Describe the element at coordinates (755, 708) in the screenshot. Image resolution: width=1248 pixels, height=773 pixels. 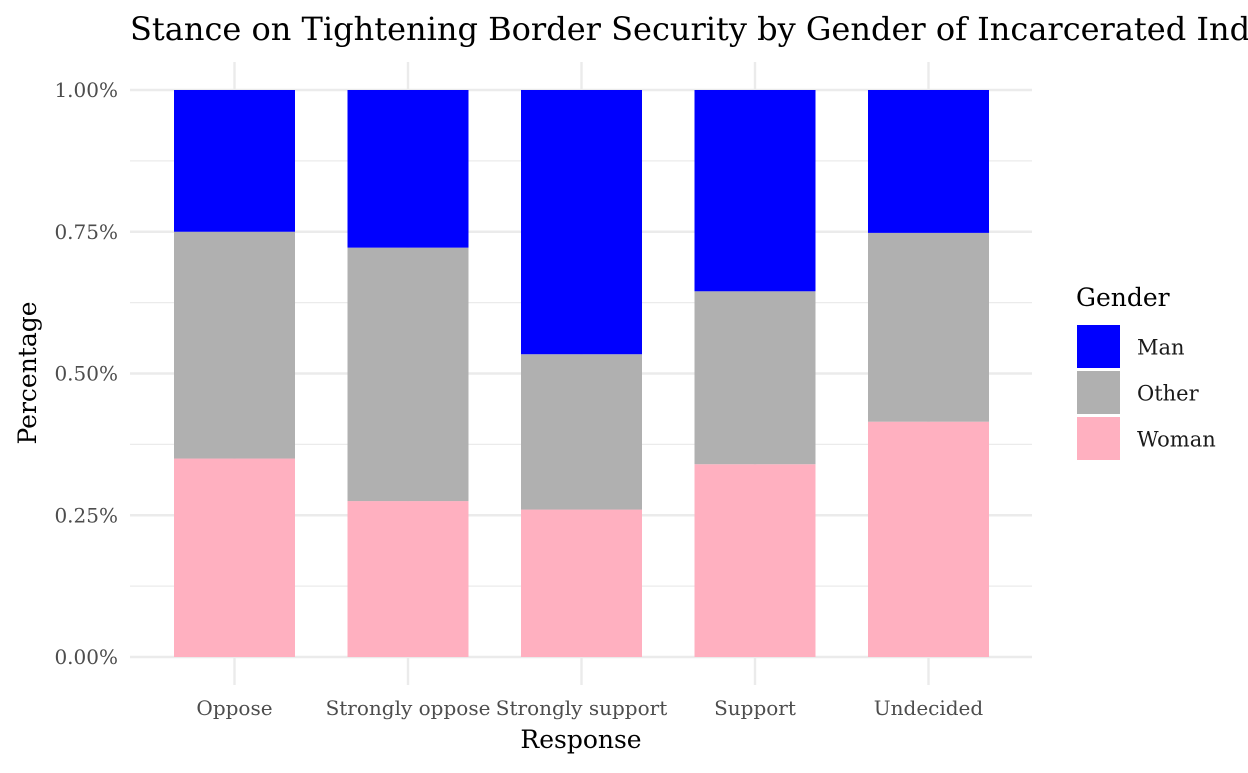
I see `x-tick-label: Support` at that location.